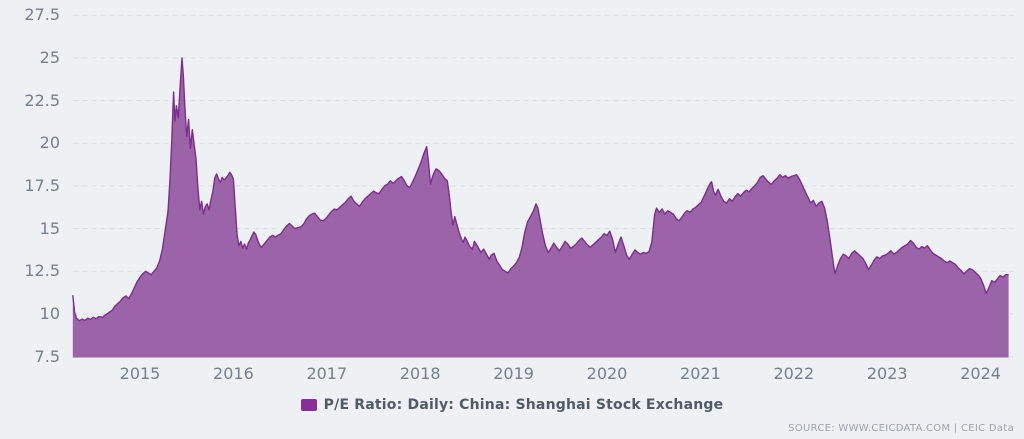 The height and width of the screenshot is (439, 1024). I want to click on x-axis-tick-label: 2018, so click(420, 373).